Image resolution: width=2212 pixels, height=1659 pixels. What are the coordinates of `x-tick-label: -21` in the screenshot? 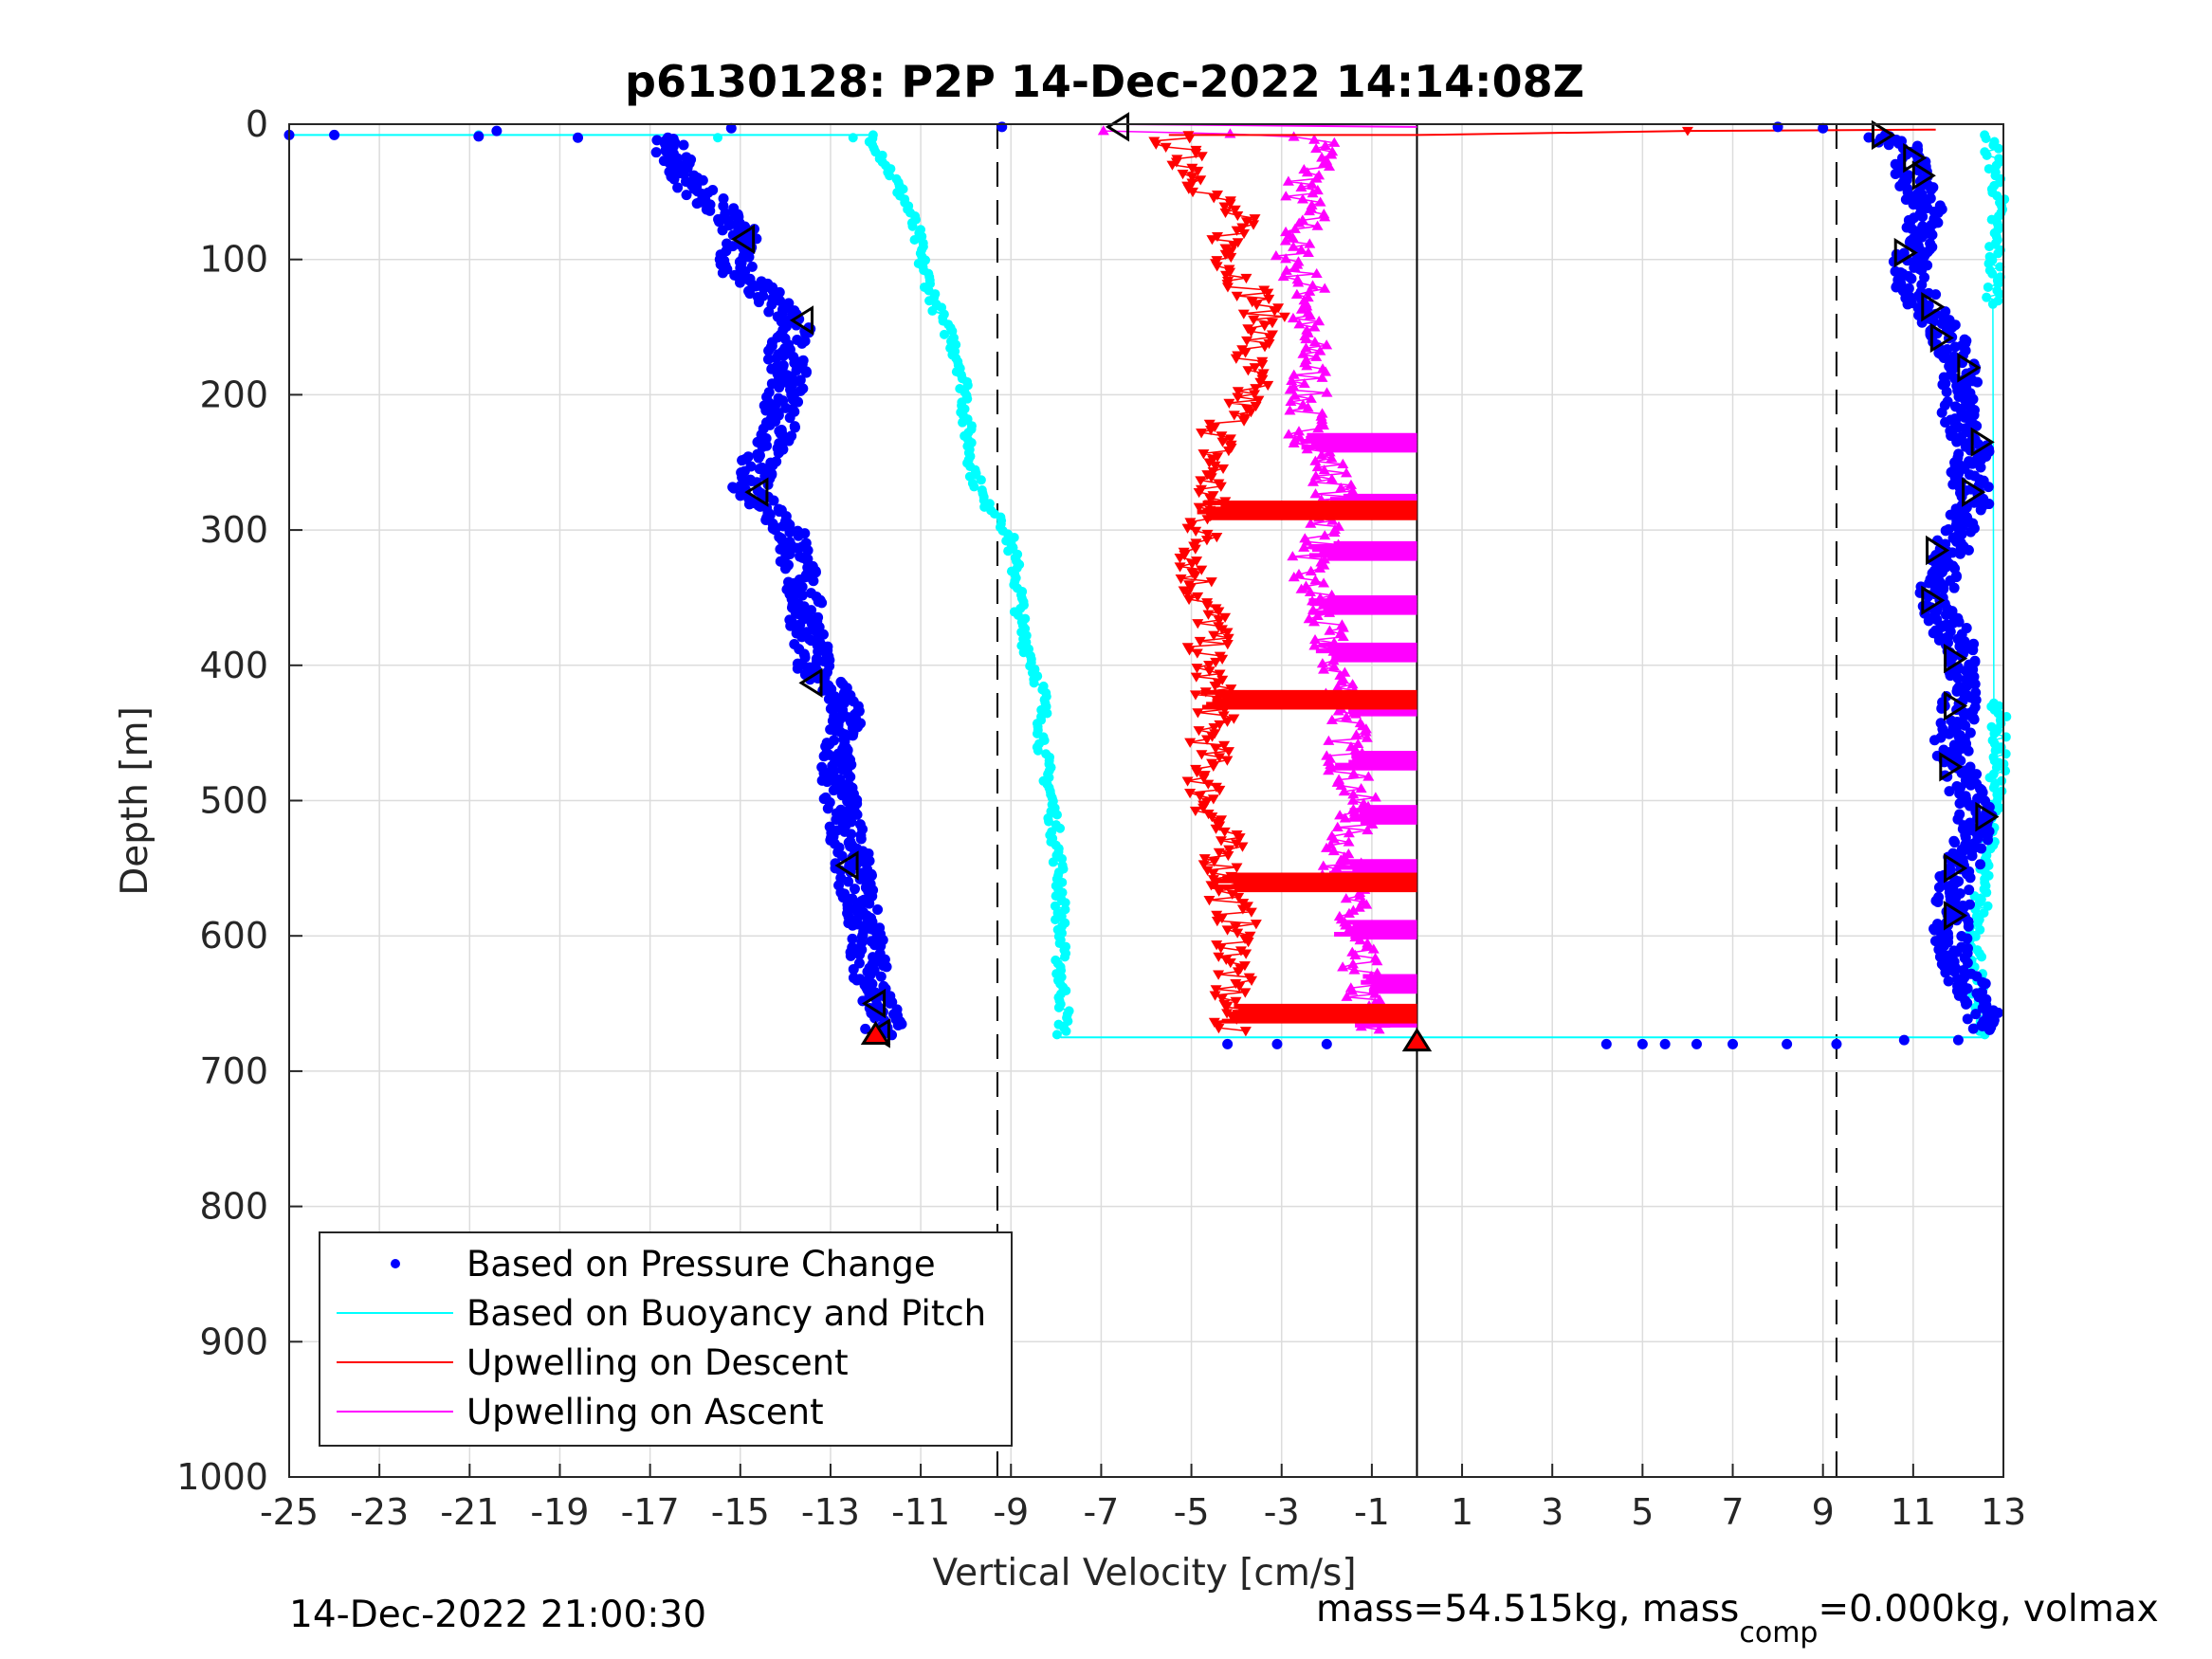 It's located at (469, 1512).